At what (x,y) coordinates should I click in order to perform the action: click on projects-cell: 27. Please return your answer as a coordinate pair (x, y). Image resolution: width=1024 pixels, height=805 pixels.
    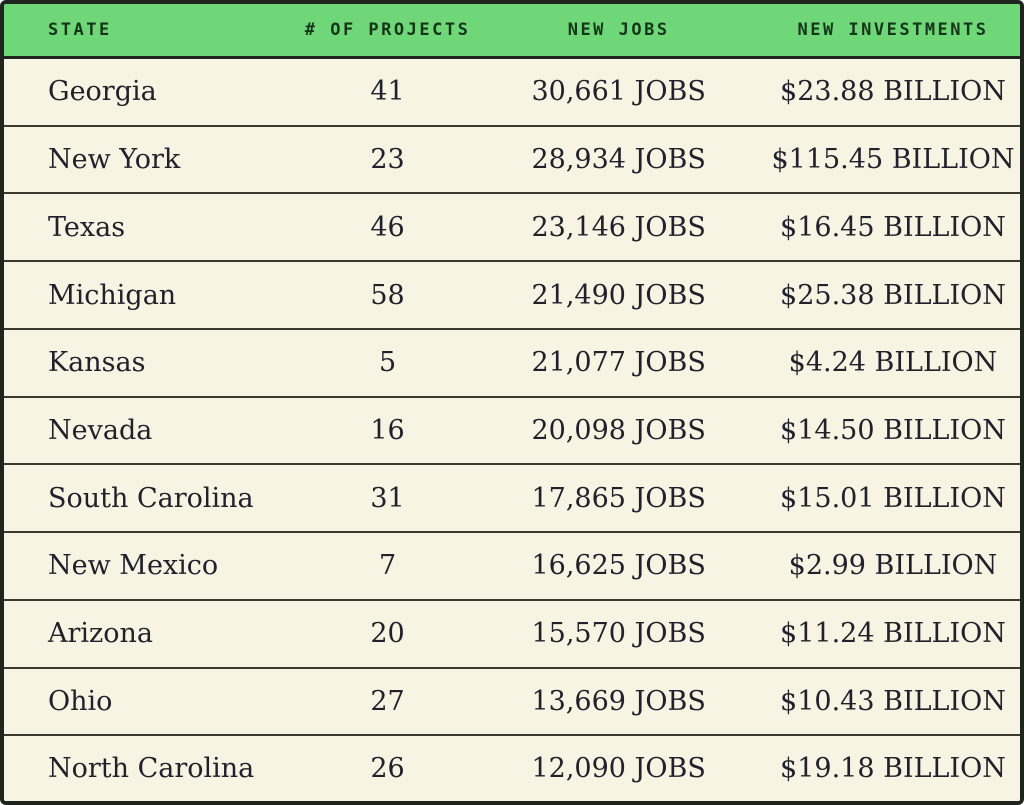
    Looking at the image, I should click on (387, 701).